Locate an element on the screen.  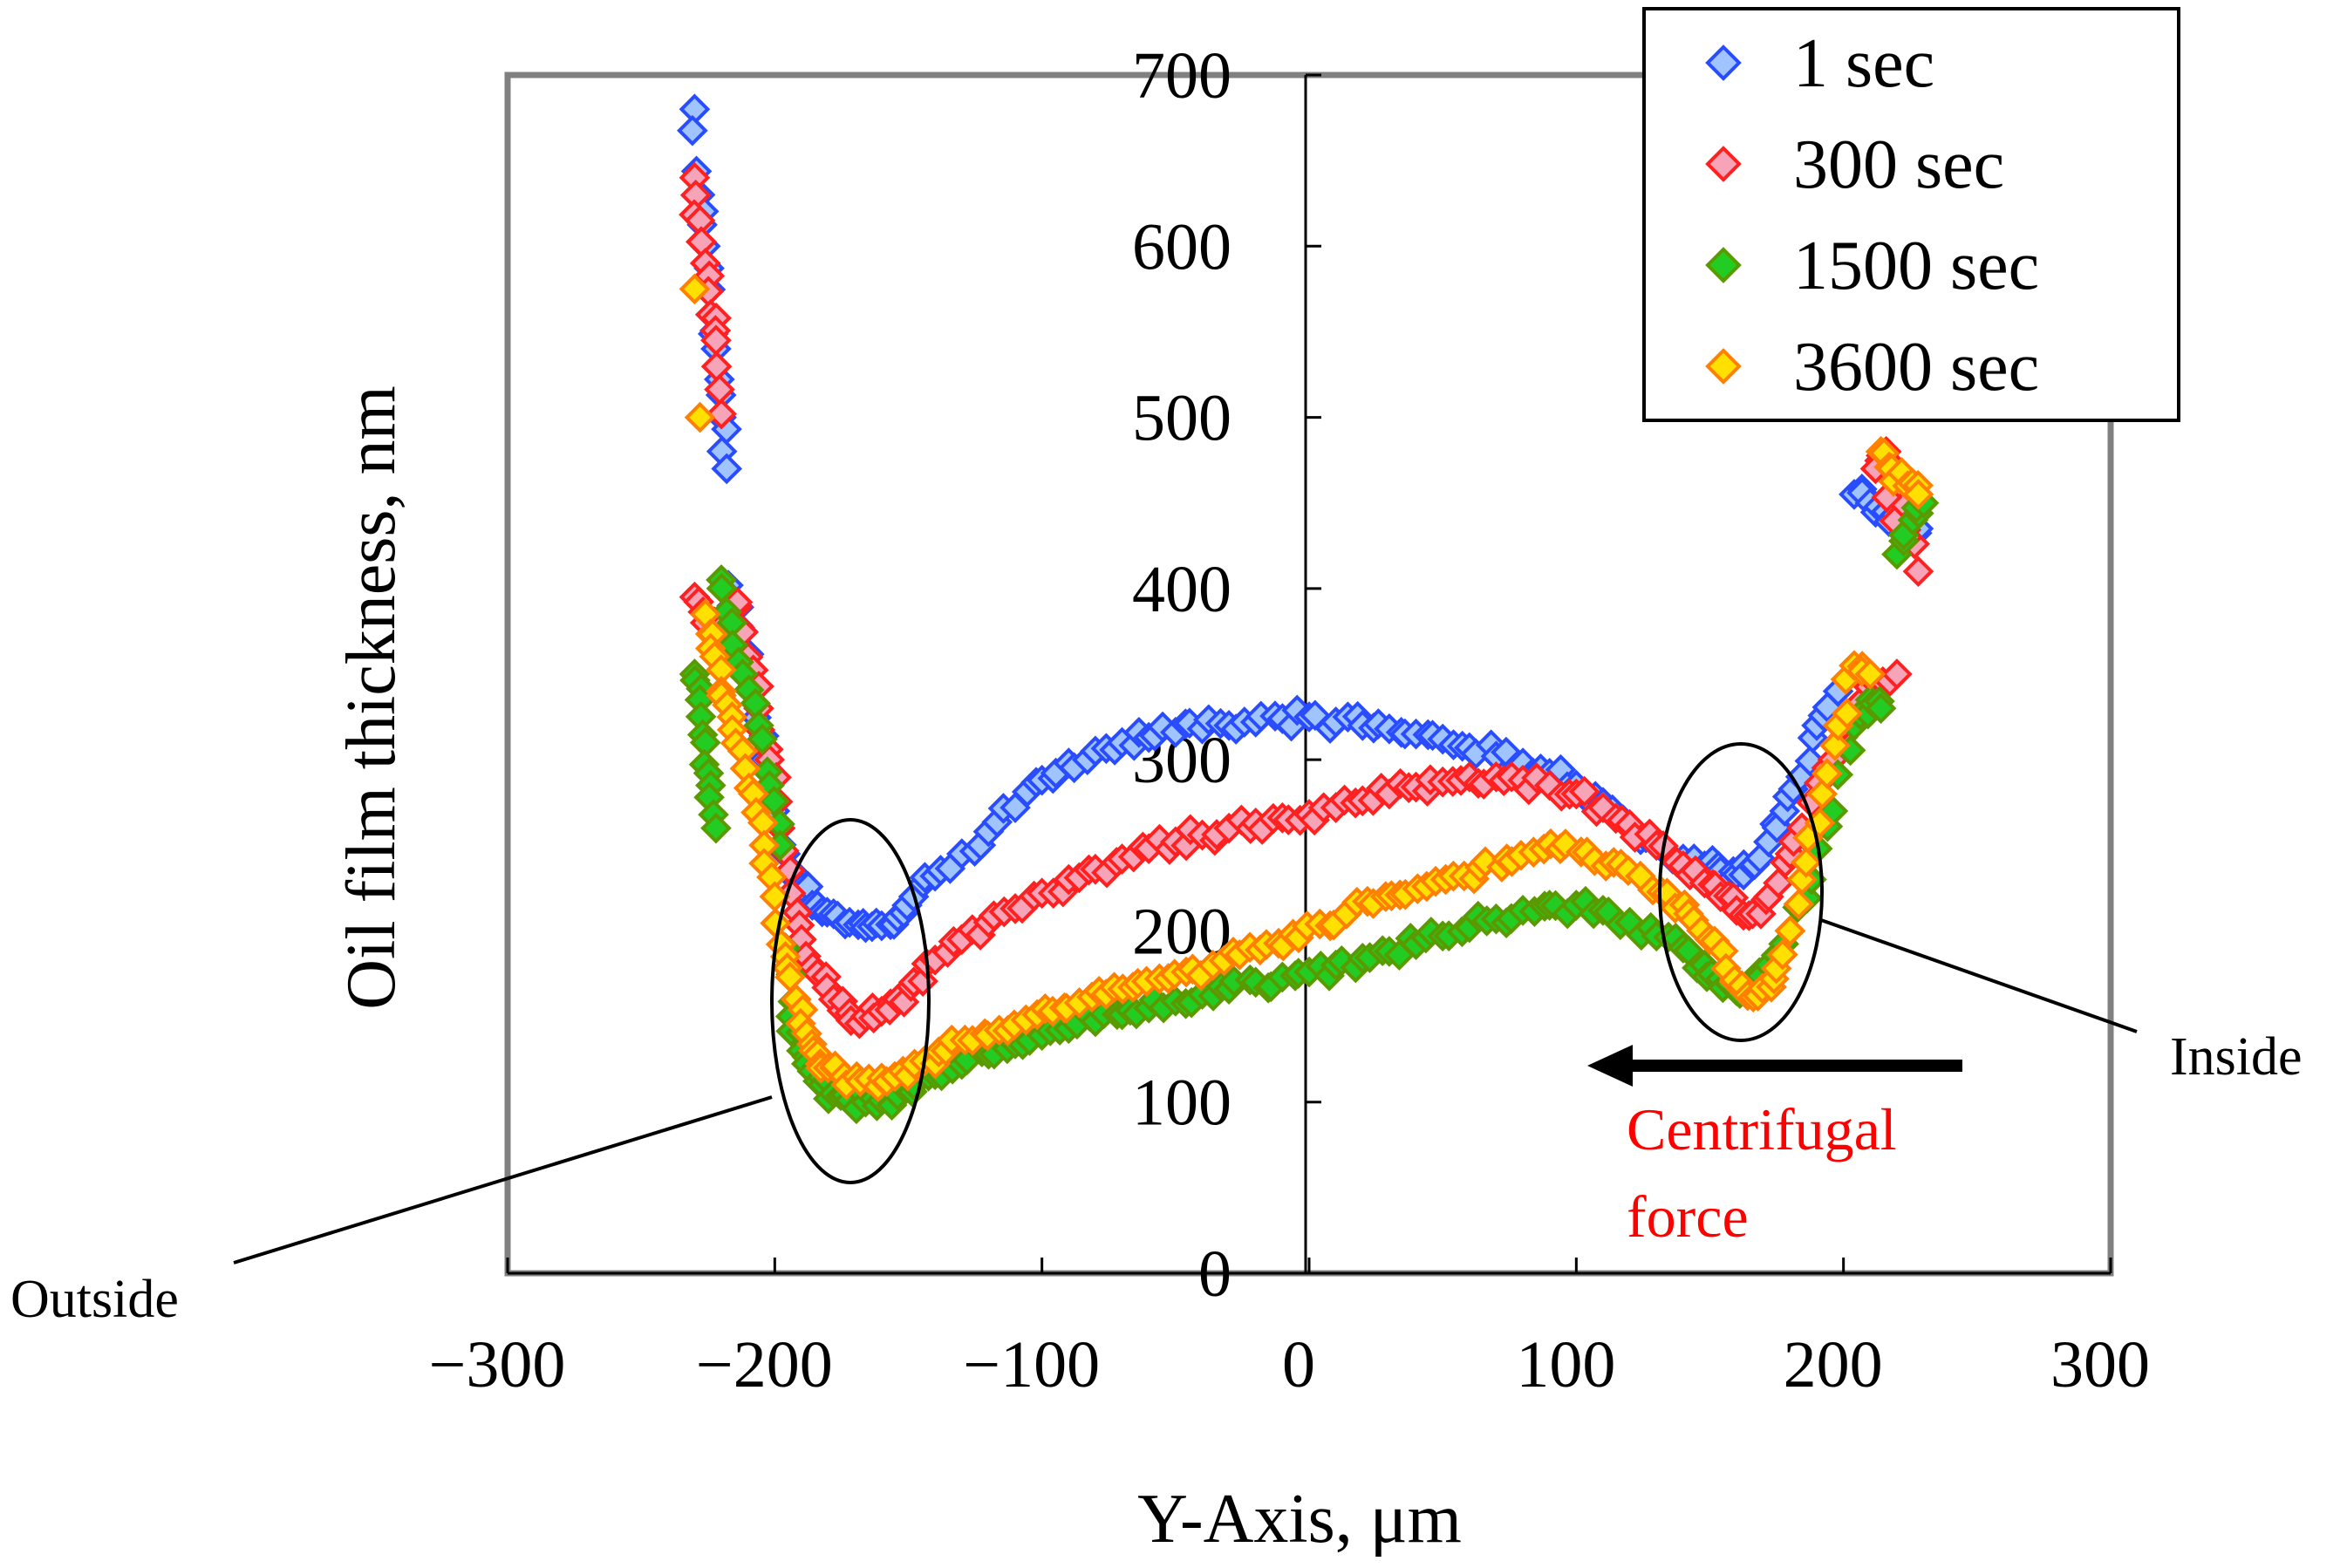
centrifugal-label-line2: force is located at coordinates (1688, 1216).